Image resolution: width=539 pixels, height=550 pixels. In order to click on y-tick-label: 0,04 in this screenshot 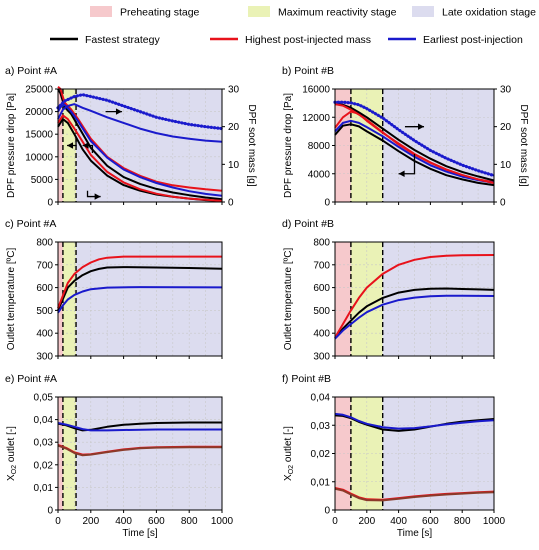, I will do `click(321, 398)`.